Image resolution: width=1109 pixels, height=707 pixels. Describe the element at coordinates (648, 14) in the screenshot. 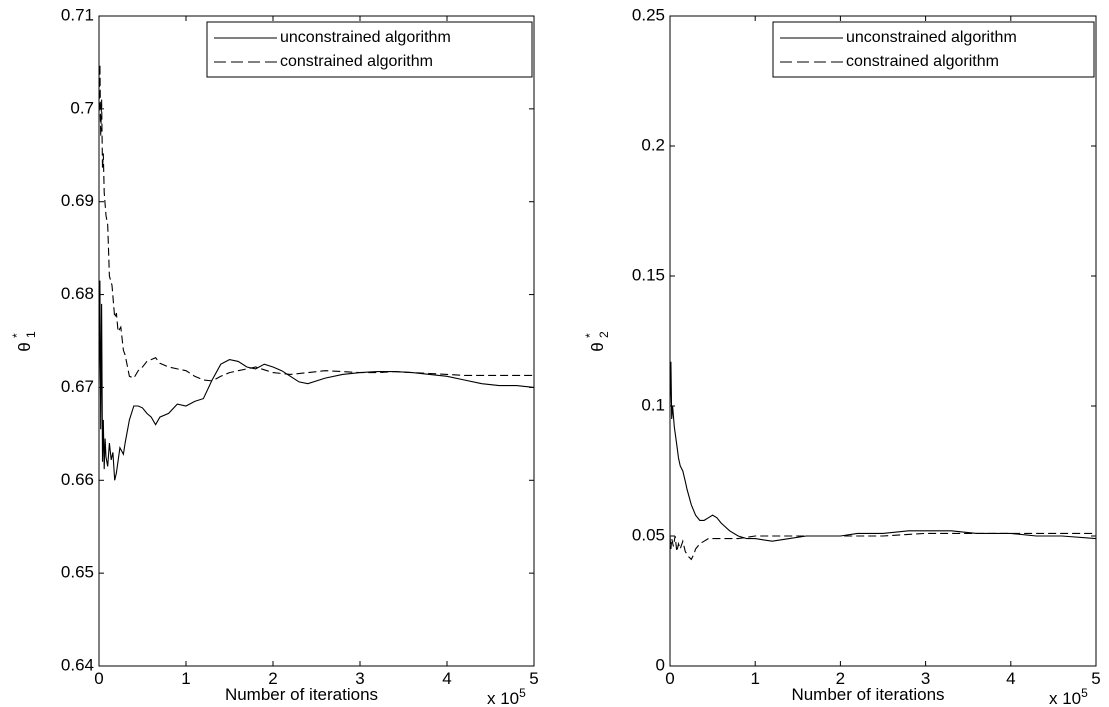

I see `y-tick-label: 0.25` at that location.